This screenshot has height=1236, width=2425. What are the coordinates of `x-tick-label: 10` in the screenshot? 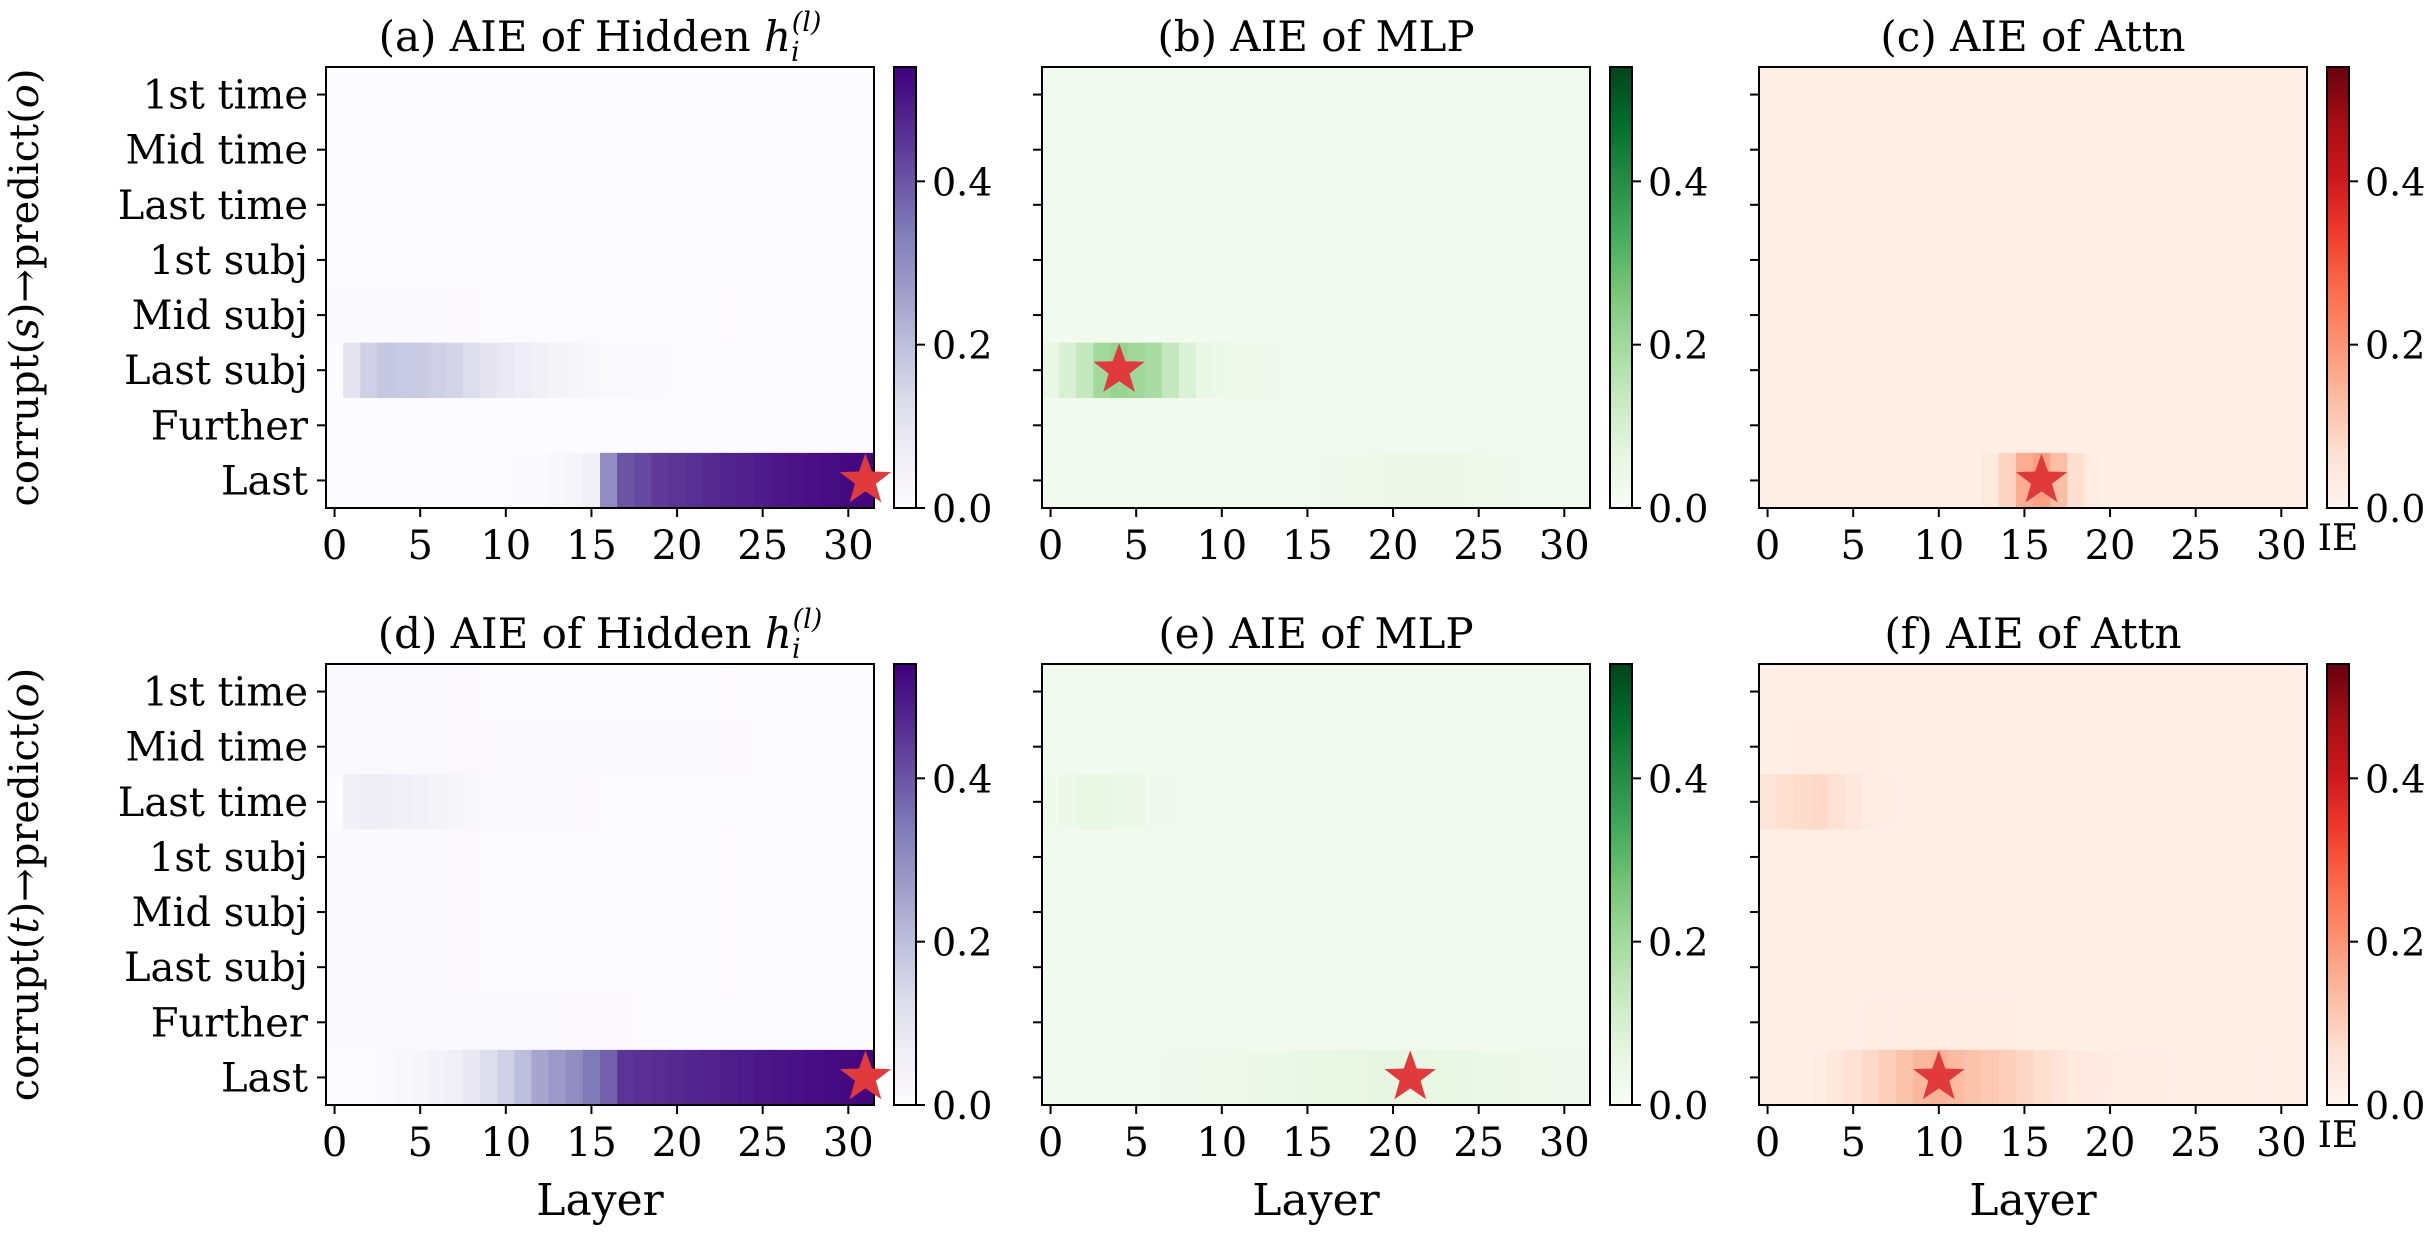 It's located at (1221, 1143).